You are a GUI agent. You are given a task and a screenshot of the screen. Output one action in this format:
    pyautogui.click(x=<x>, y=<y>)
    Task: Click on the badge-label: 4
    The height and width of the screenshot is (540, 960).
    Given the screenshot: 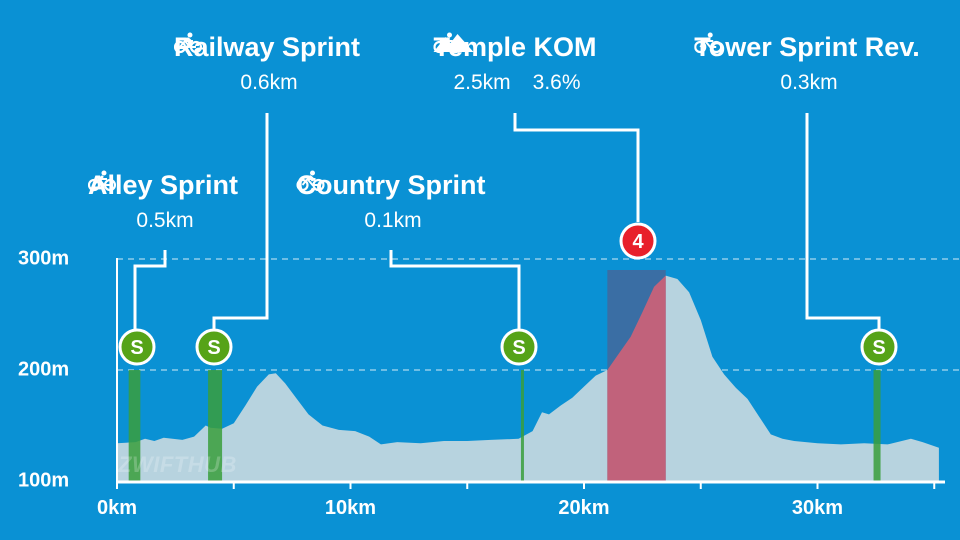 What is the action you would take?
    pyautogui.click(x=638, y=242)
    